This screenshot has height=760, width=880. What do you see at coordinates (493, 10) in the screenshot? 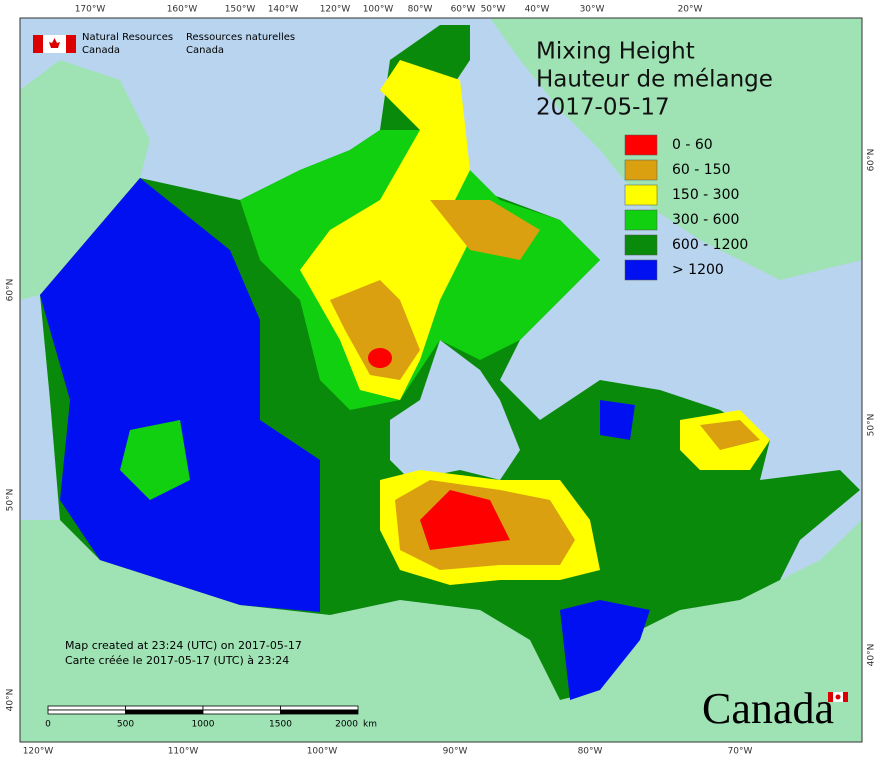
I see `graticule-label: 50°W` at bounding box center [493, 10].